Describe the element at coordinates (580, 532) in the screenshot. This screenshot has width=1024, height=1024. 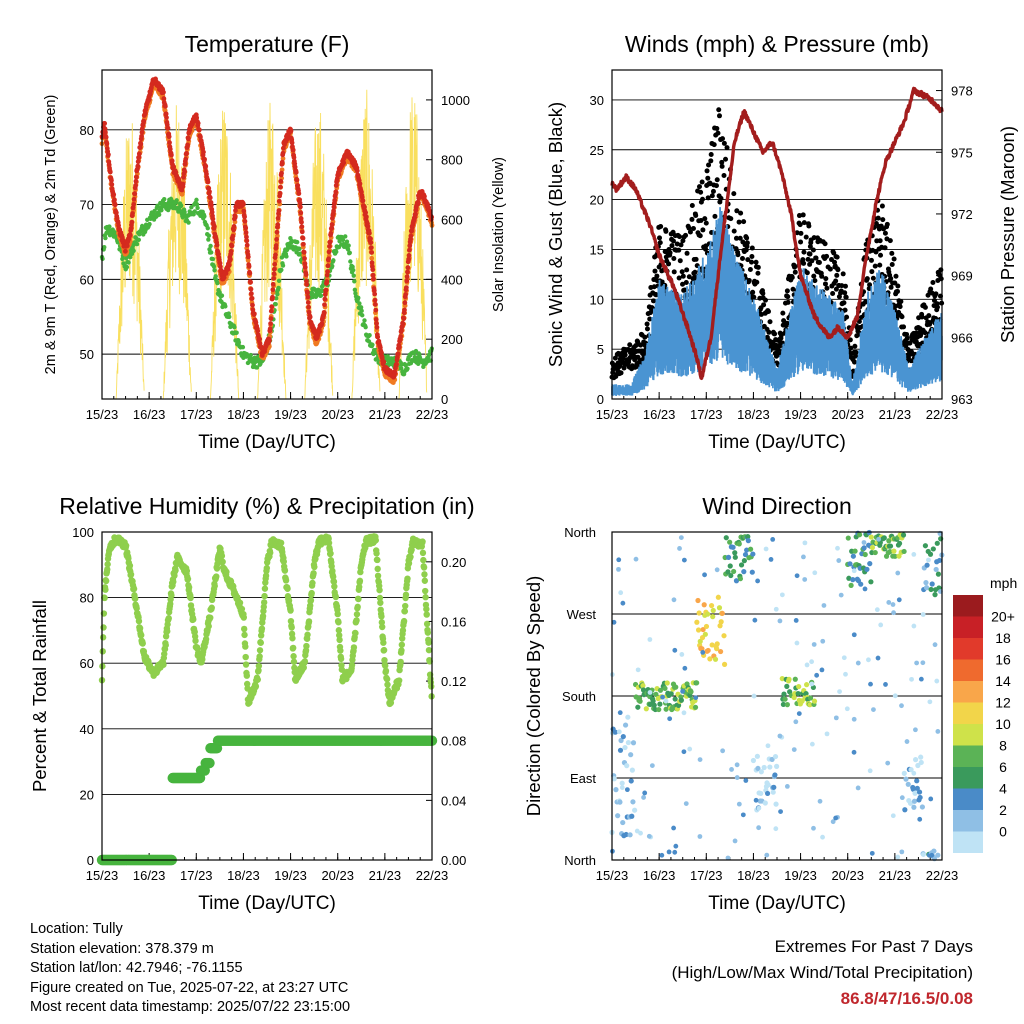
I see `y-tick-label: North` at that location.